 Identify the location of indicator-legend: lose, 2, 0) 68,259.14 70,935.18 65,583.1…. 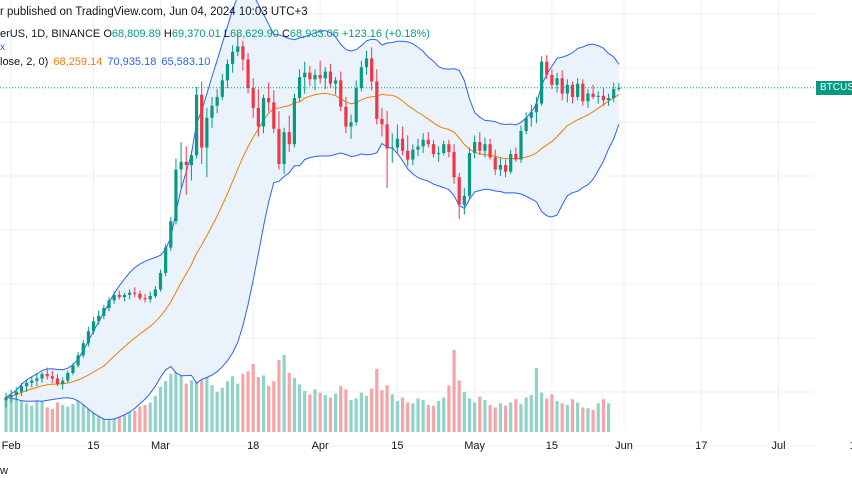
(105, 62).